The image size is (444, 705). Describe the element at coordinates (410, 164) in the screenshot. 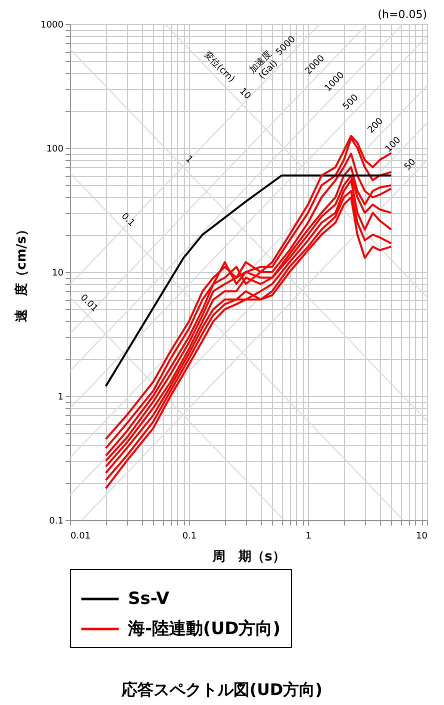

I see `annotation: 50` at that location.